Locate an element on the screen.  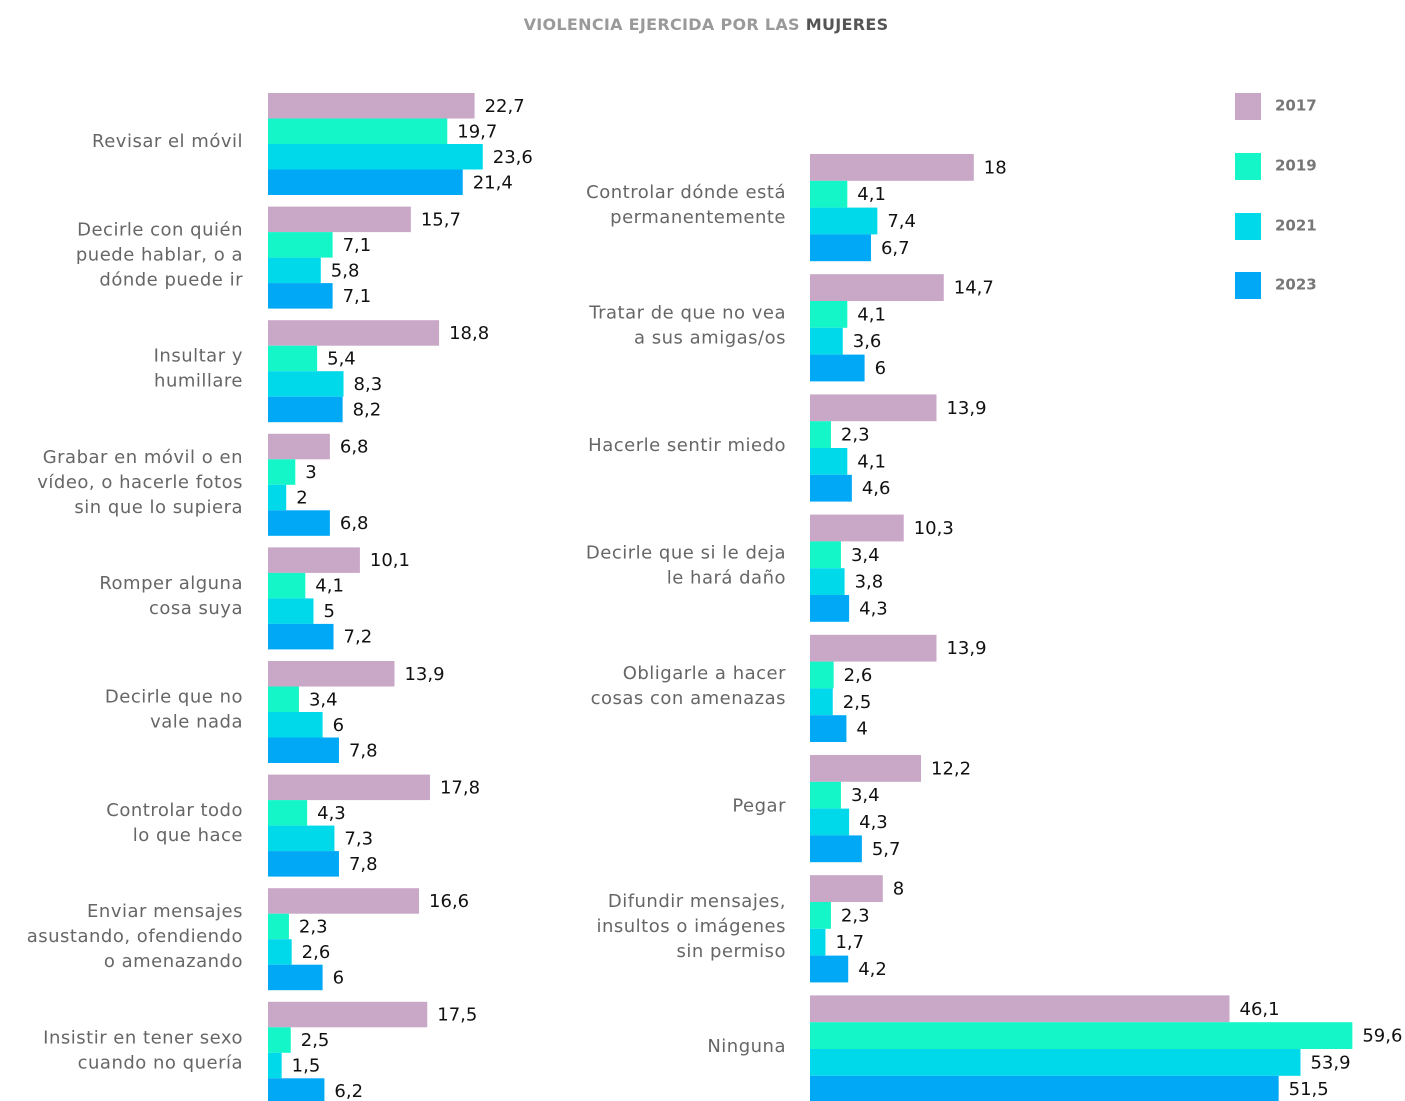
legend-swatch is located at coordinates (1248, 166).